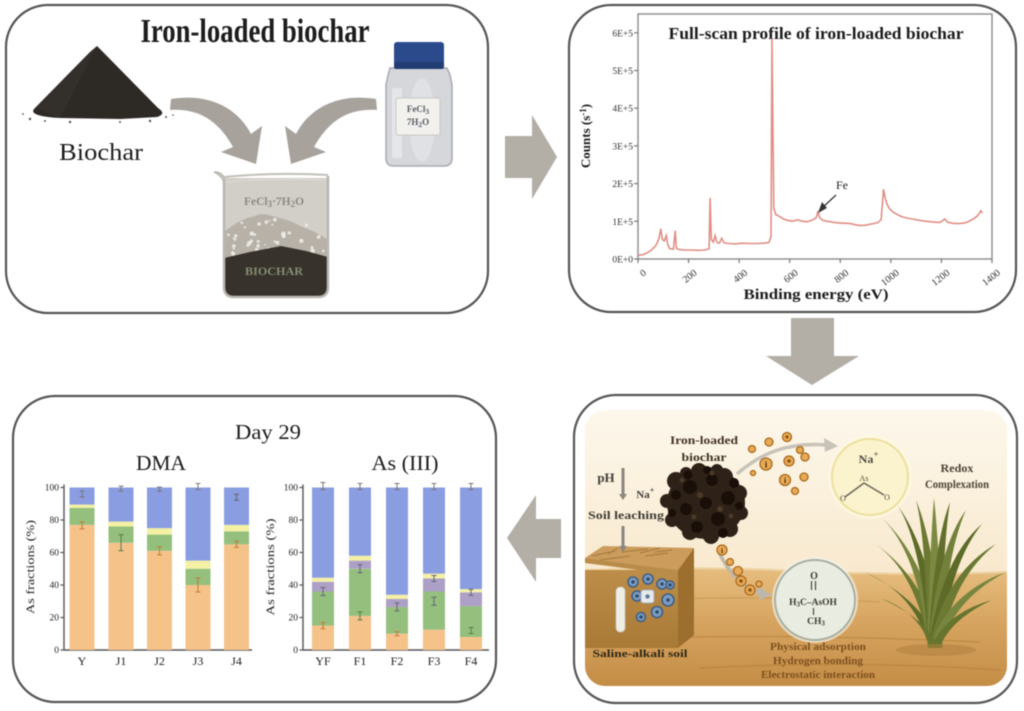 This screenshot has width=1024, height=711. What do you see at coordinates (198, 661) in the screenshot?
I see `svg-text: J3` at bounding box center [198, 661].